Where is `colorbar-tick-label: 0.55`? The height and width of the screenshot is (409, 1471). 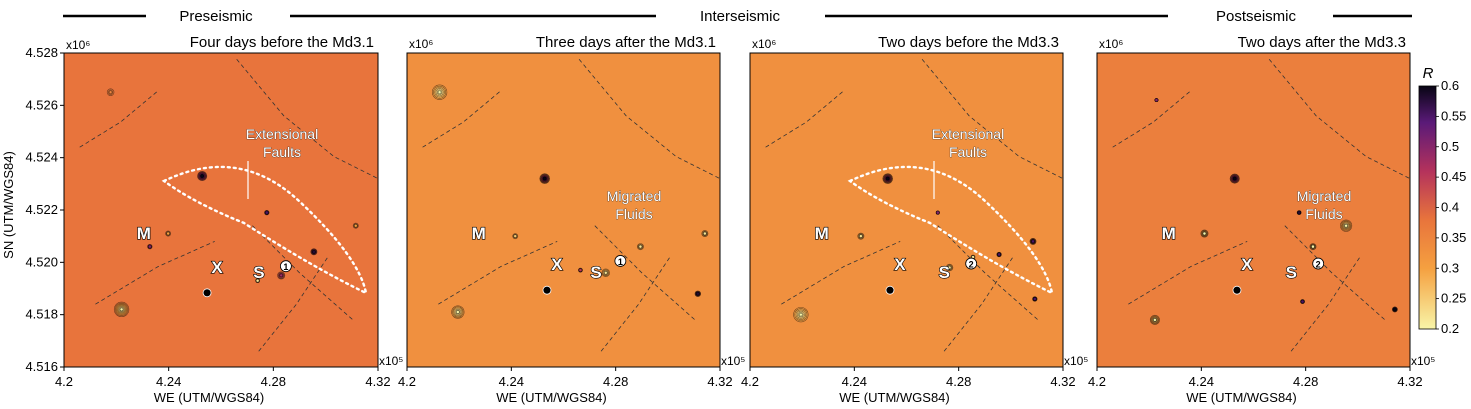 colorbar-tick-label: 0.55 is located at coordinates (1453, 115).